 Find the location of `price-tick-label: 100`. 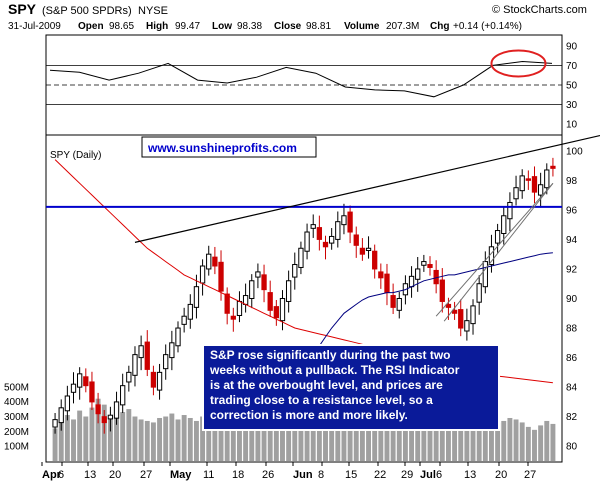

price-tick-label: 100 is located at coordinates (574, 151).